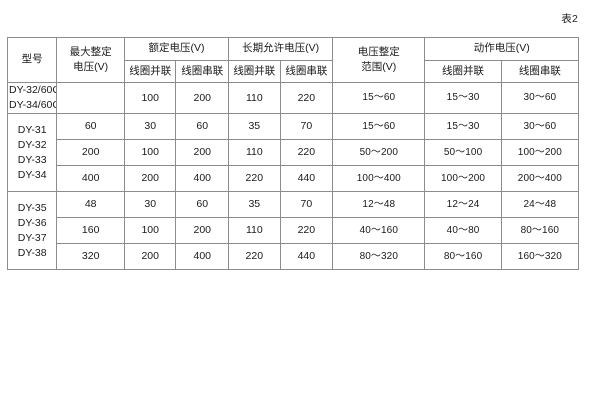 This screenshot has width=600, height=400. I want to click on model-name: DY-33, so click(32, 159).